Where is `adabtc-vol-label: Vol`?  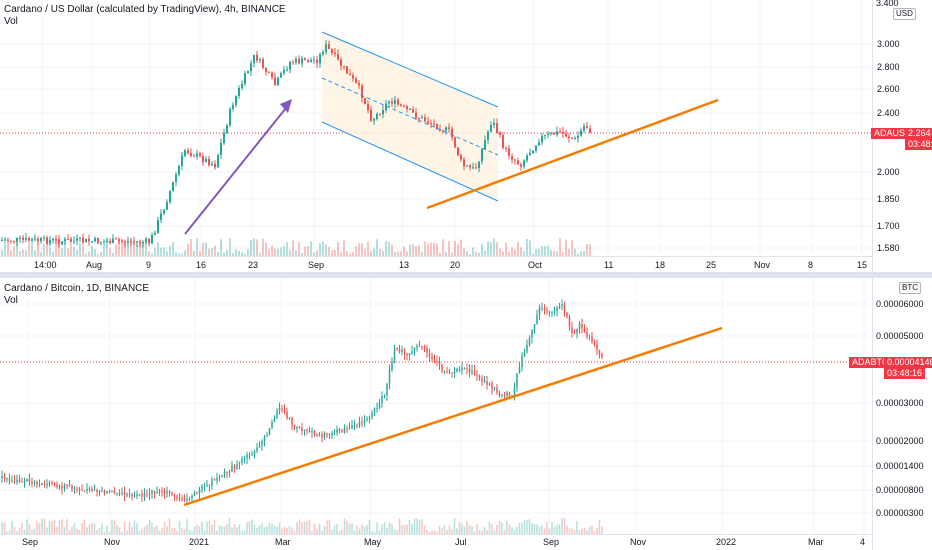 adabtc-vol-label: Vol is located at coordinates (11, 300).